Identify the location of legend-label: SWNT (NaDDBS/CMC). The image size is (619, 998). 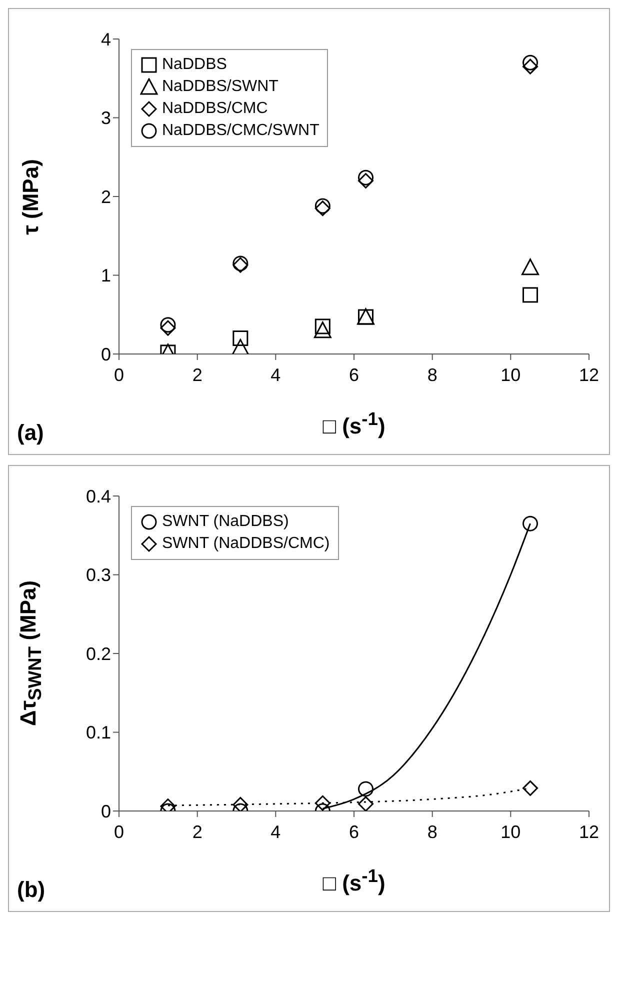
(246, 544).